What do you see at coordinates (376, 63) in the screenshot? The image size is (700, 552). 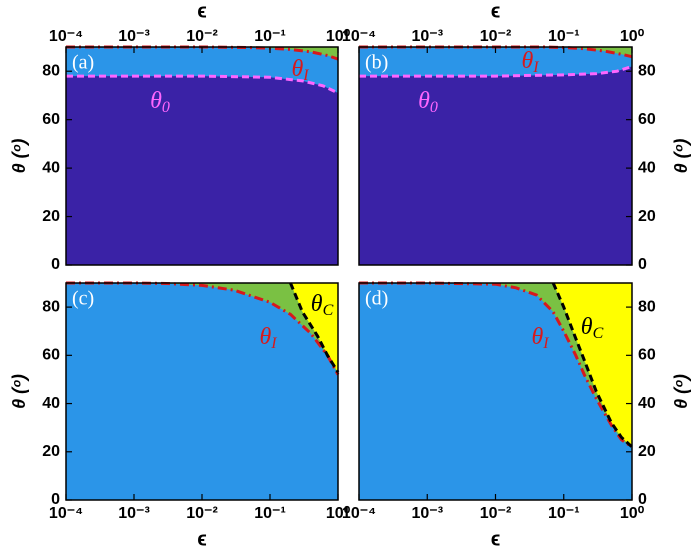 I see `panel-label: (b)` at bounding box center [376, 63].